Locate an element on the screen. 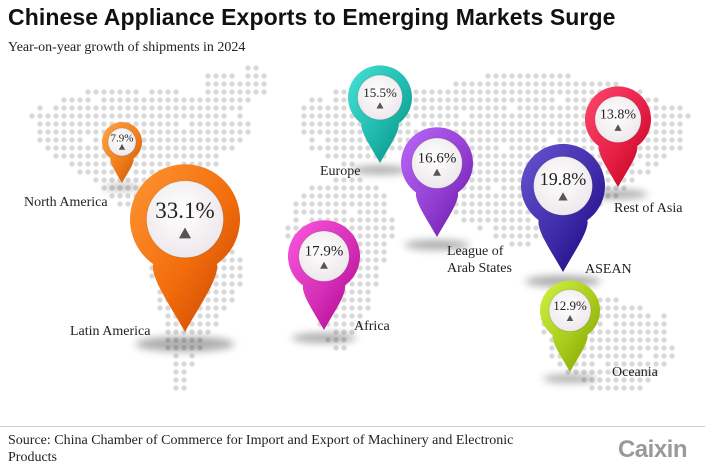  region-label-line: Arab States is located at coordinates (479, 268).